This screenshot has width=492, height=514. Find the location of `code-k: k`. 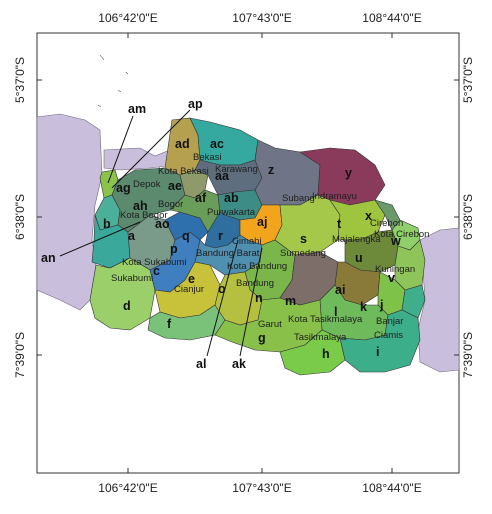

code-k: k is located at coordinates (363, 307).